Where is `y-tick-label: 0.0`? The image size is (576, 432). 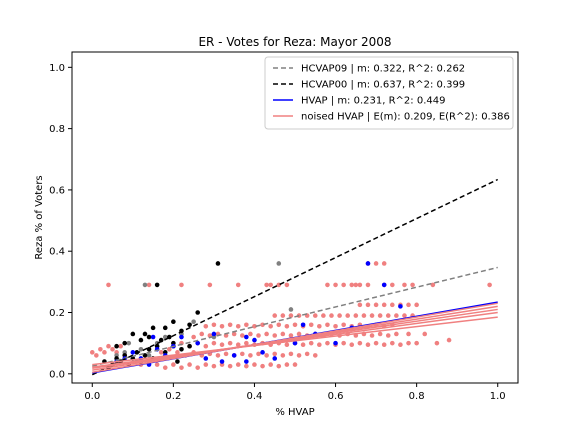 y-tick-label: 0.0 is located at coordinates (57, 374).